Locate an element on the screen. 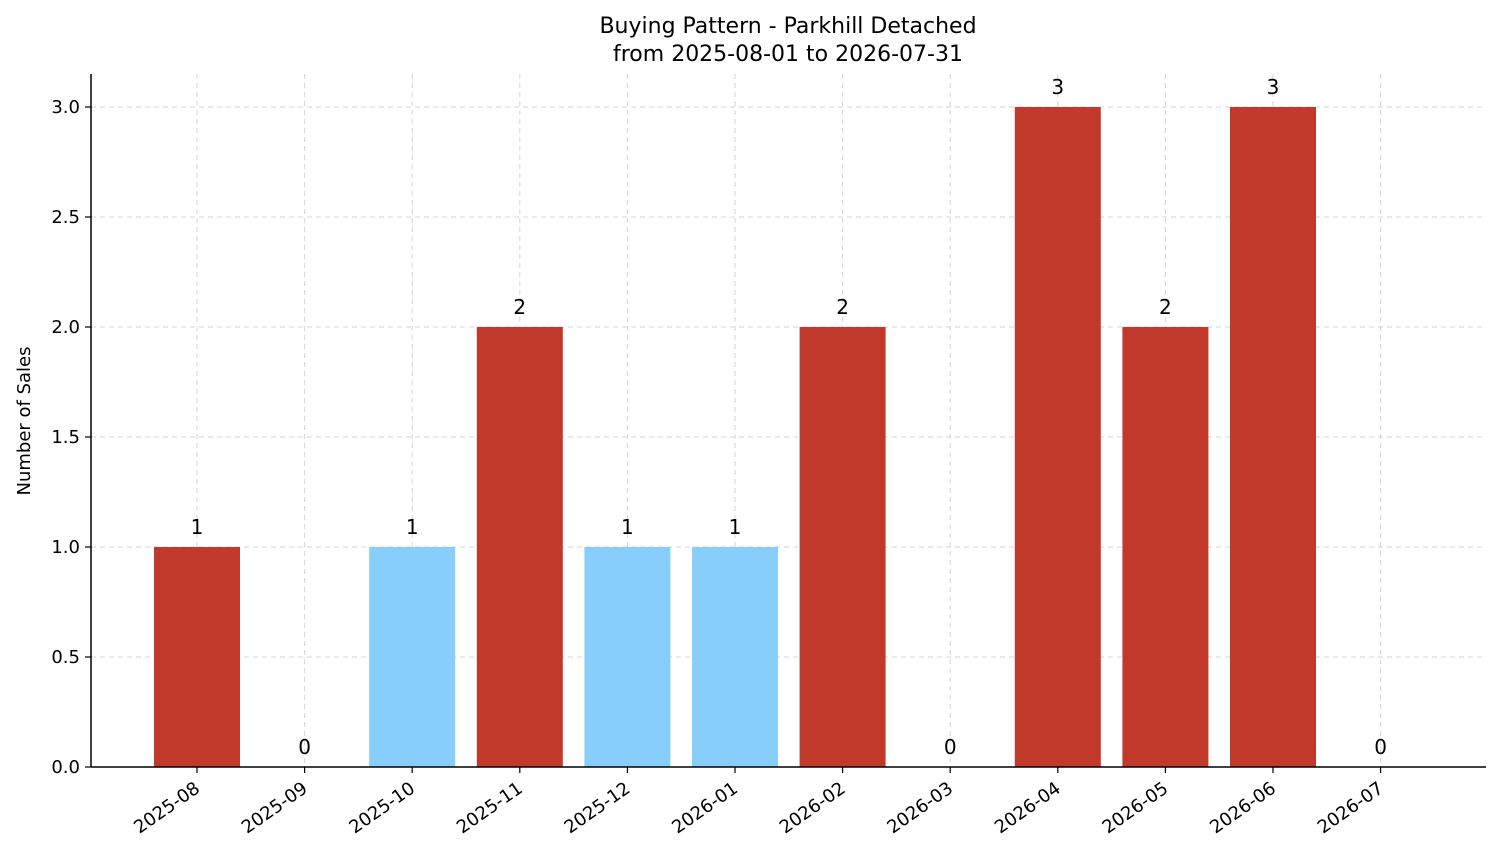 The height and width of the screenshot is (863, 1501). y-tick-label: 3.0 is located at coordinates (65, 107).